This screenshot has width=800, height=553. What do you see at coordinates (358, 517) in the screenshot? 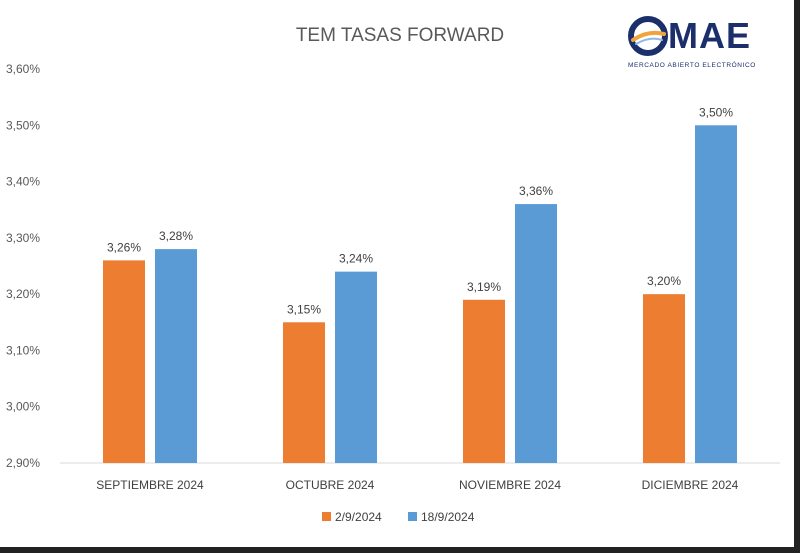
I see `legend-label: 2/9/2024` at bounding box center [358, 517].